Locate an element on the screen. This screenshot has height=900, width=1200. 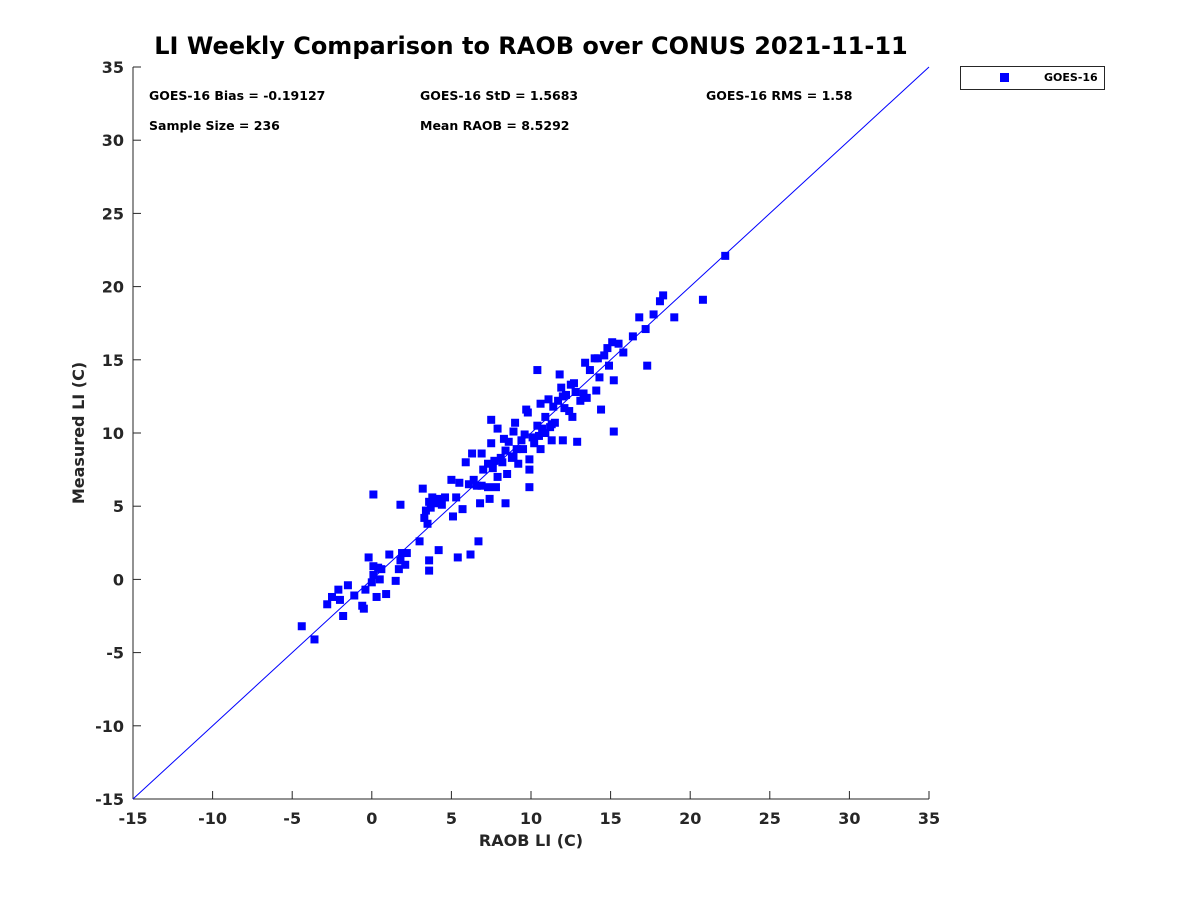
y-tick-label: 35 is located at coordinates (113, 67).